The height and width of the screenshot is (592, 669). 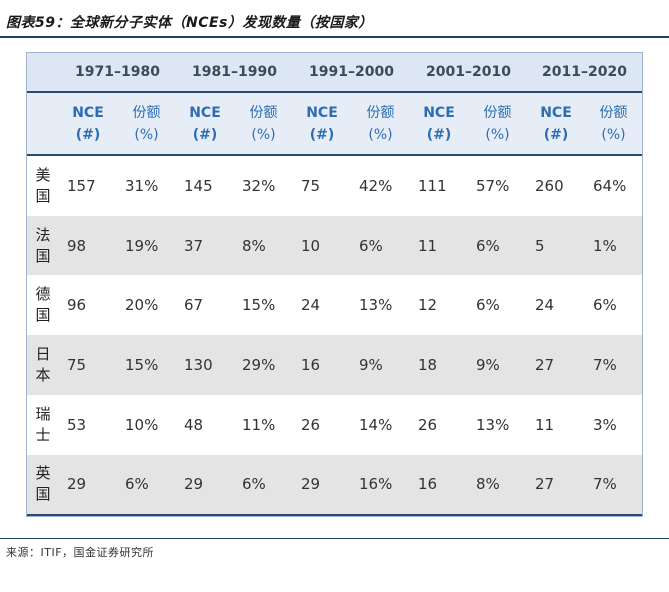 I want to click on country-label: 法国, so click(x=43, y=245).